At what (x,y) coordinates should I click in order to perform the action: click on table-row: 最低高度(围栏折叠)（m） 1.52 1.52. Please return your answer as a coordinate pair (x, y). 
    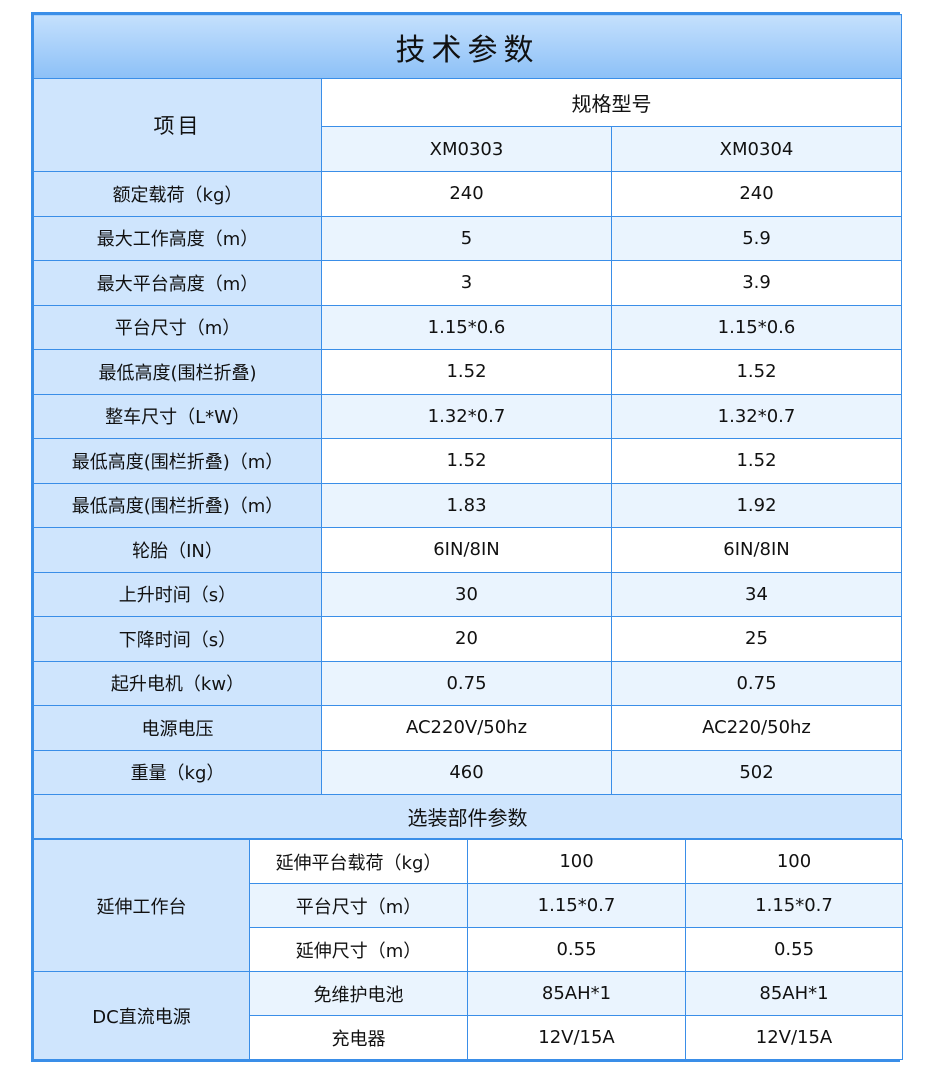
    Looking at the image, I should click on (468, 461).